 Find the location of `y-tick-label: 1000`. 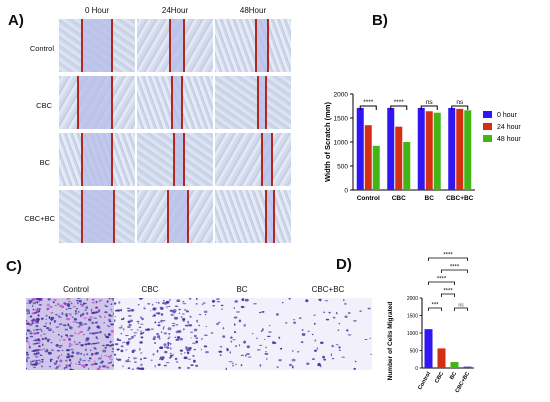

y-tick-label: 1000 is located at coordinates (412, 334).